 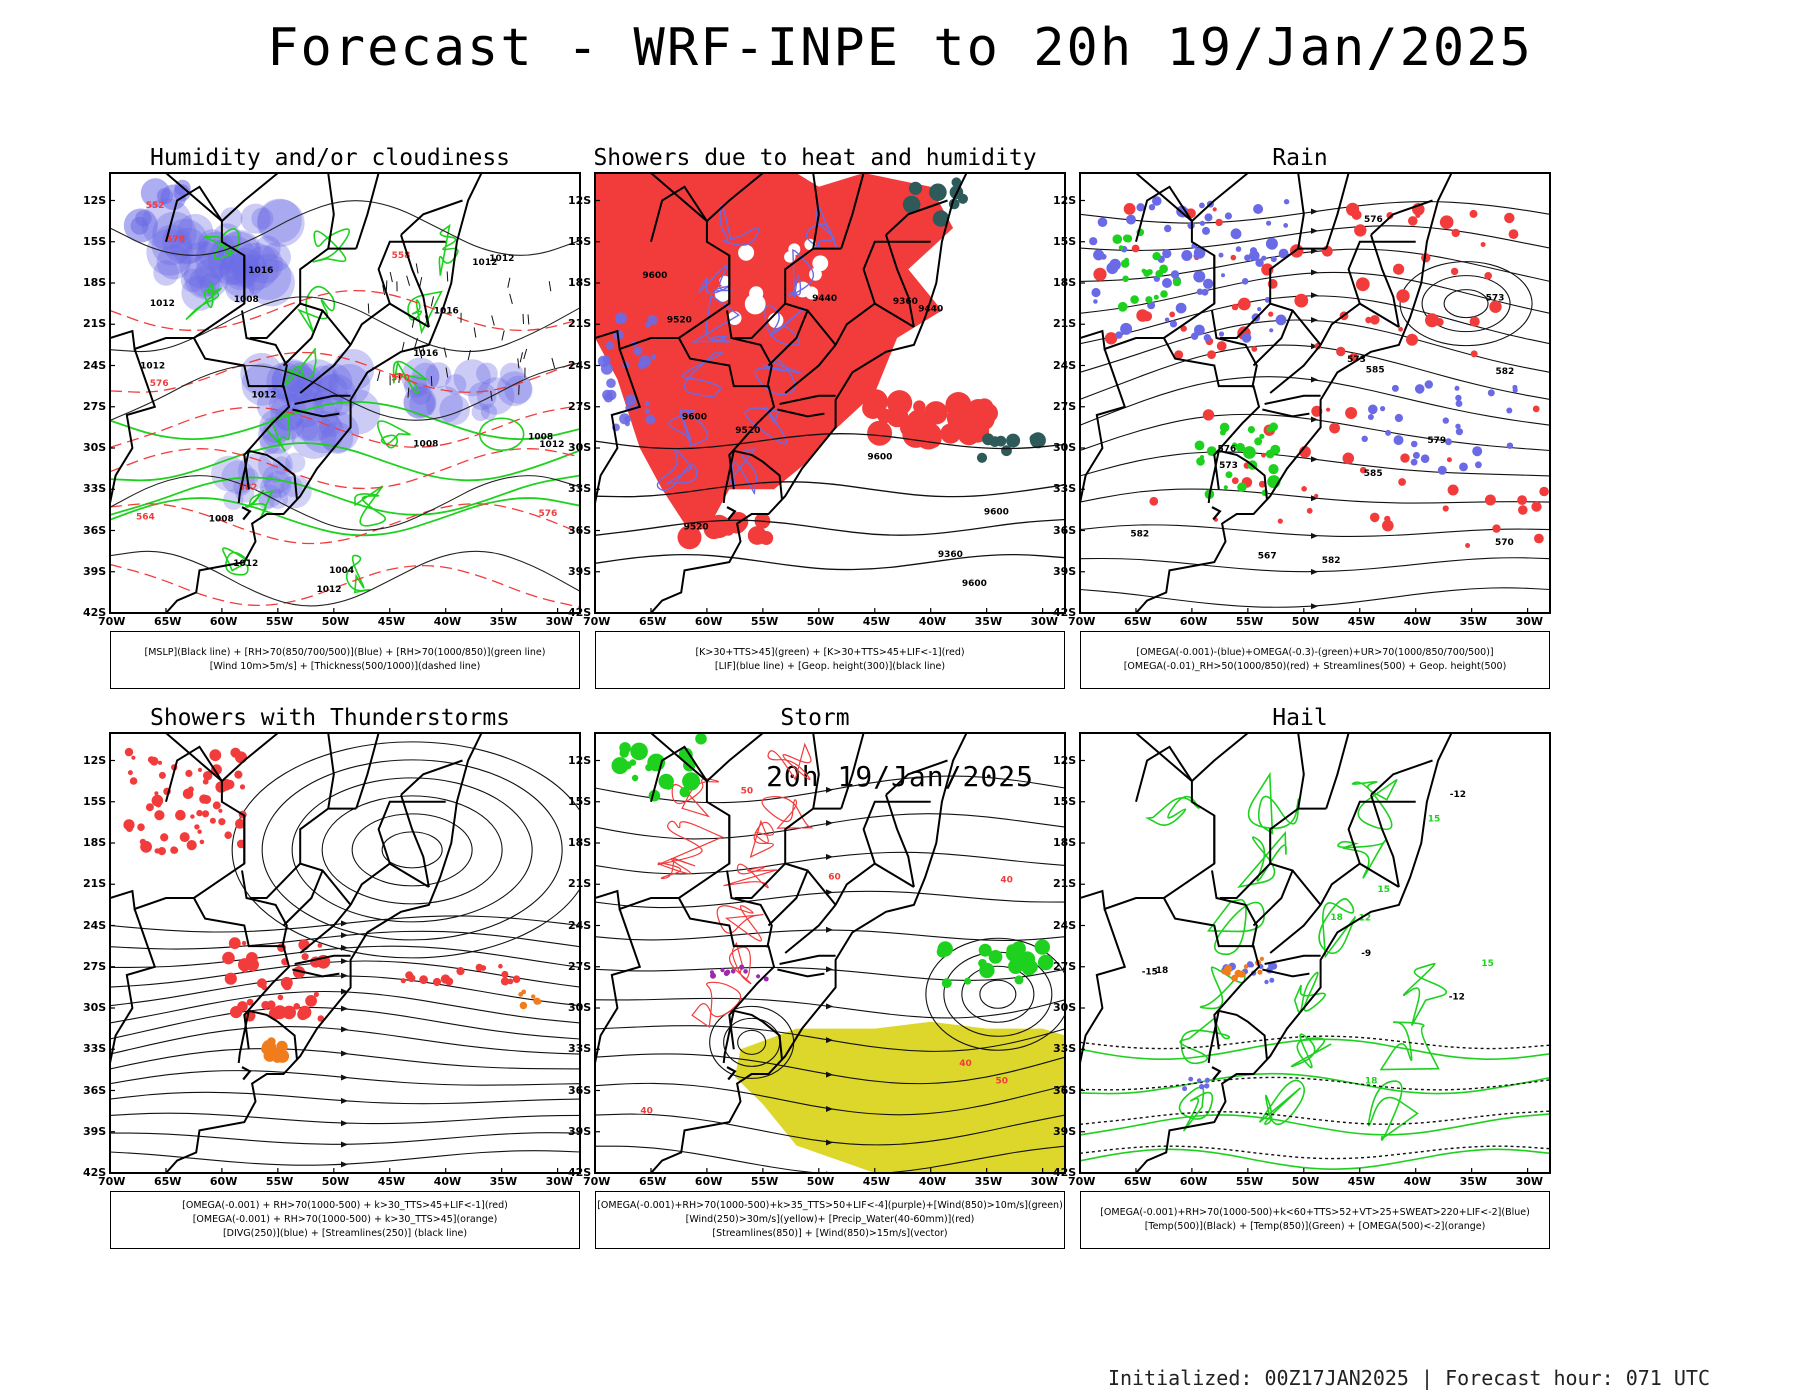 What do you see at coordinates (1336, 918) in the screenshot?
I see `contour-label: 18` at bounding box center [1336, 918].